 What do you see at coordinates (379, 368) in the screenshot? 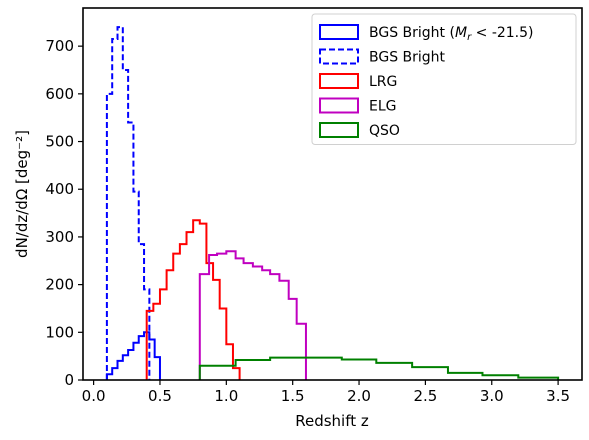
I see `series-step-qso` at bounding box center [379, 368].